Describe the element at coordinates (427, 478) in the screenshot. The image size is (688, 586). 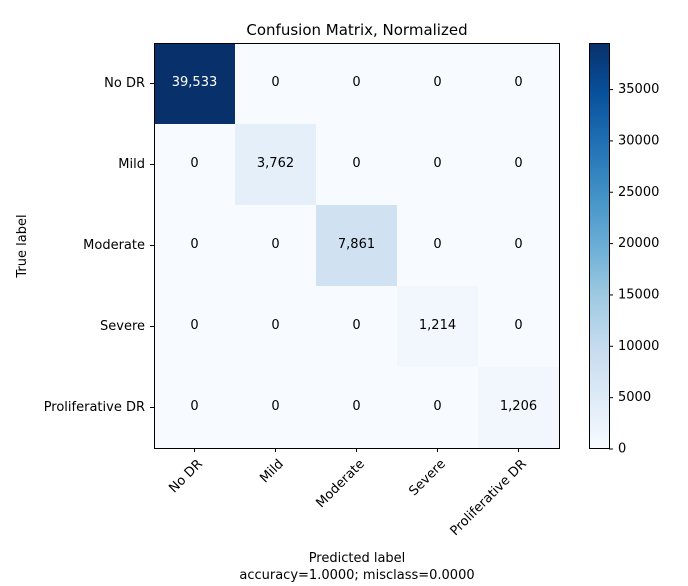
I see `x-tick-label: Severe` at that location.